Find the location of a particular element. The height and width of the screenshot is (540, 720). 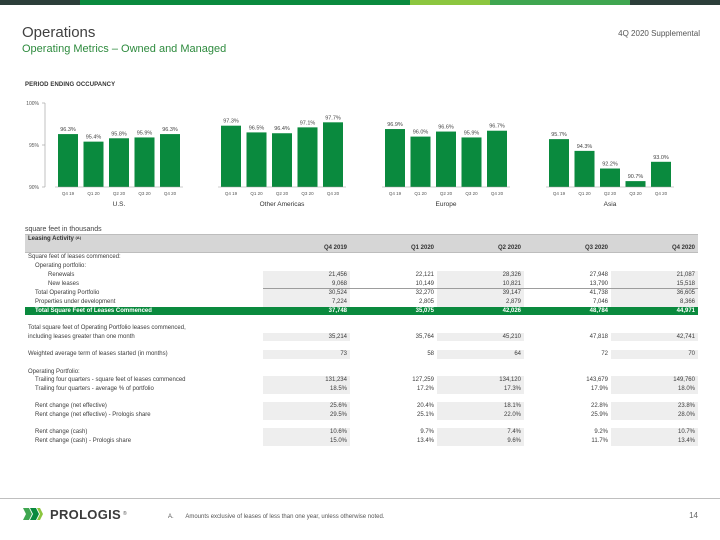

column-header: Q4 2020 is located at coordinates (654, 248).